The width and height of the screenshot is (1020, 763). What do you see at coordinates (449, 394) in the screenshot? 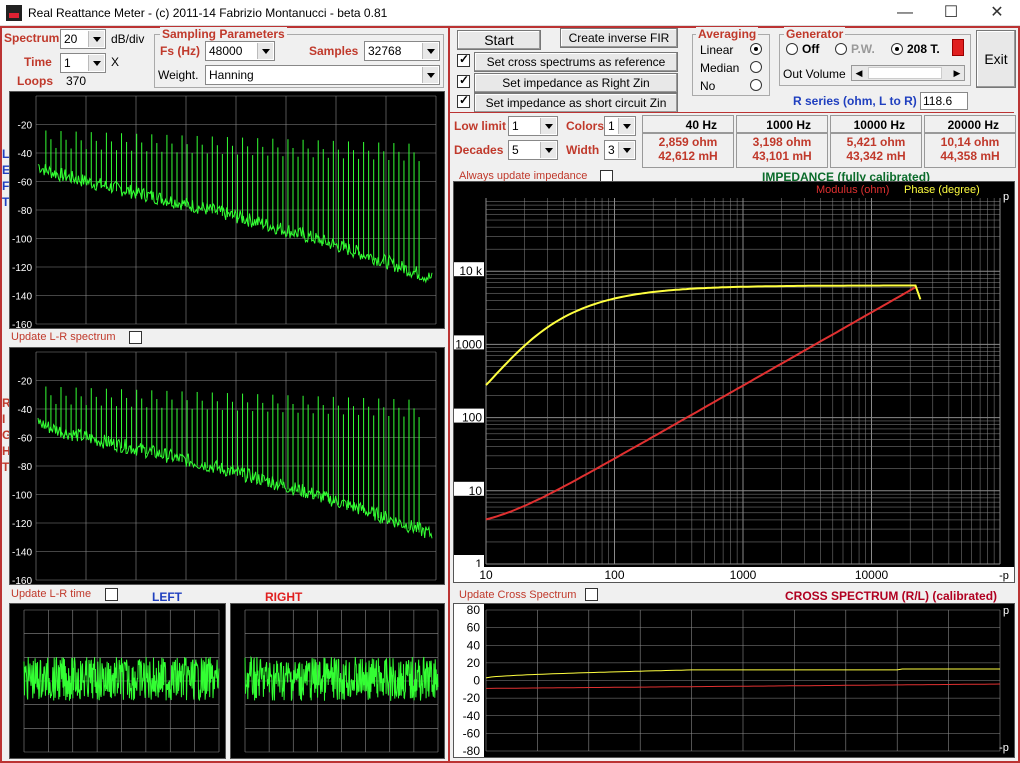
I see `vertical-divider` at bounding box center [449, 394].